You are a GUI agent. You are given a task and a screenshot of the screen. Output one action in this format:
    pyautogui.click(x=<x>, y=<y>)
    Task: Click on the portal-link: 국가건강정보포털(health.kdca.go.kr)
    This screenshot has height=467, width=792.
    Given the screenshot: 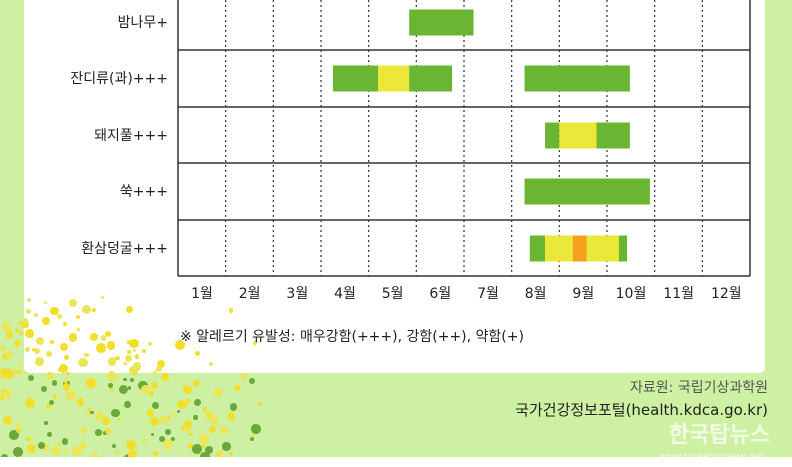 What is the action you would take?
    pyautogui.click(x=641, y=410)
    